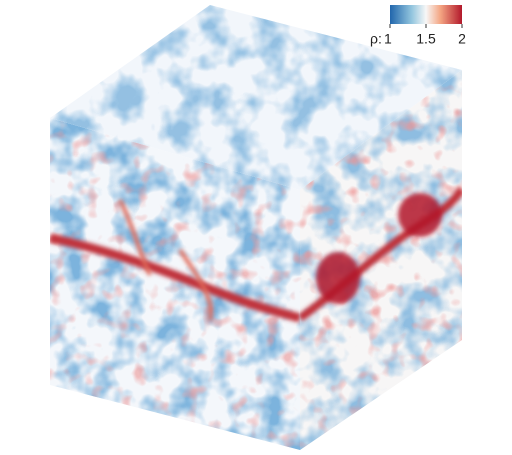  What do you see at coordinates (388, 39) in the screenshot?
I see `tick-label: 1` at bounding box center [388, 39].